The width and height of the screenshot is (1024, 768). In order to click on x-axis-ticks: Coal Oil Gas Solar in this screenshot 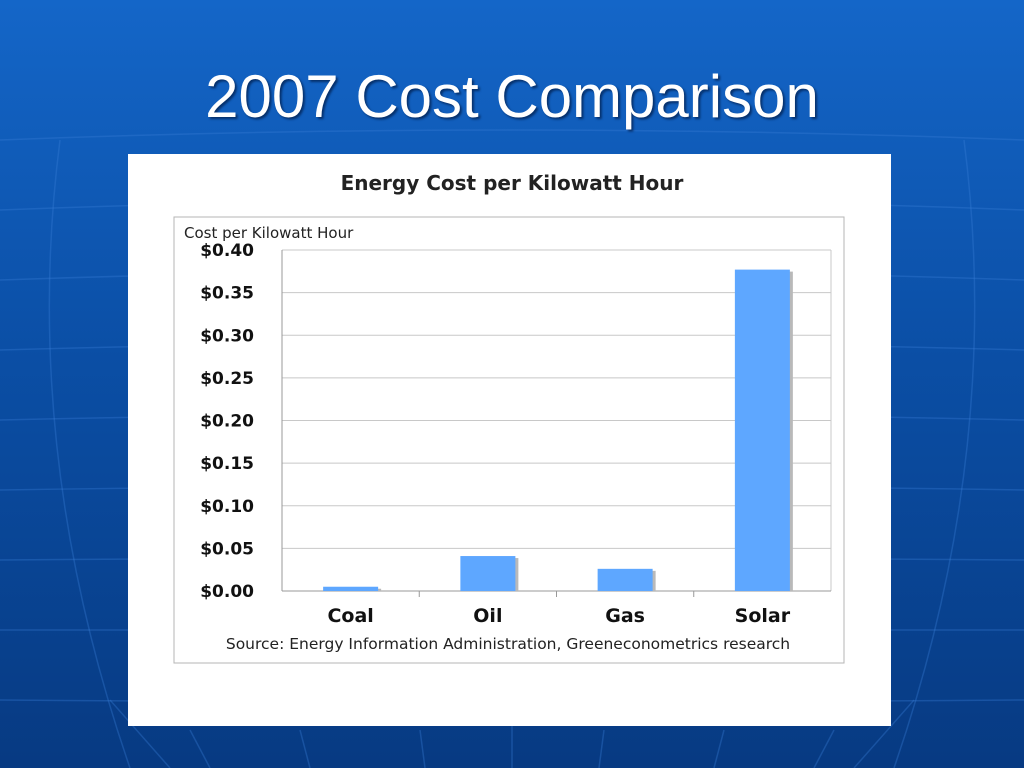, I will do `click(558, 616)`.